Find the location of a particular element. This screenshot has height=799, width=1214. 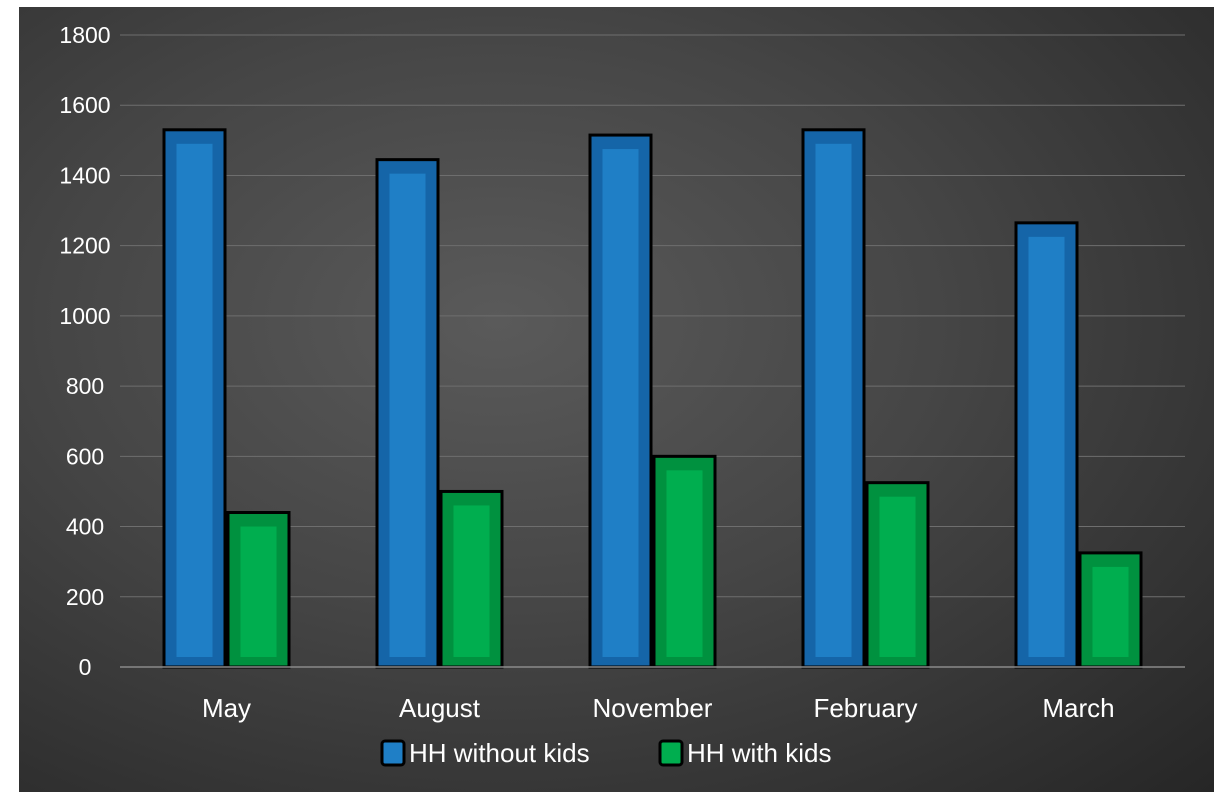

y-tick-label: 1000 is located at coordinates (84, 316).